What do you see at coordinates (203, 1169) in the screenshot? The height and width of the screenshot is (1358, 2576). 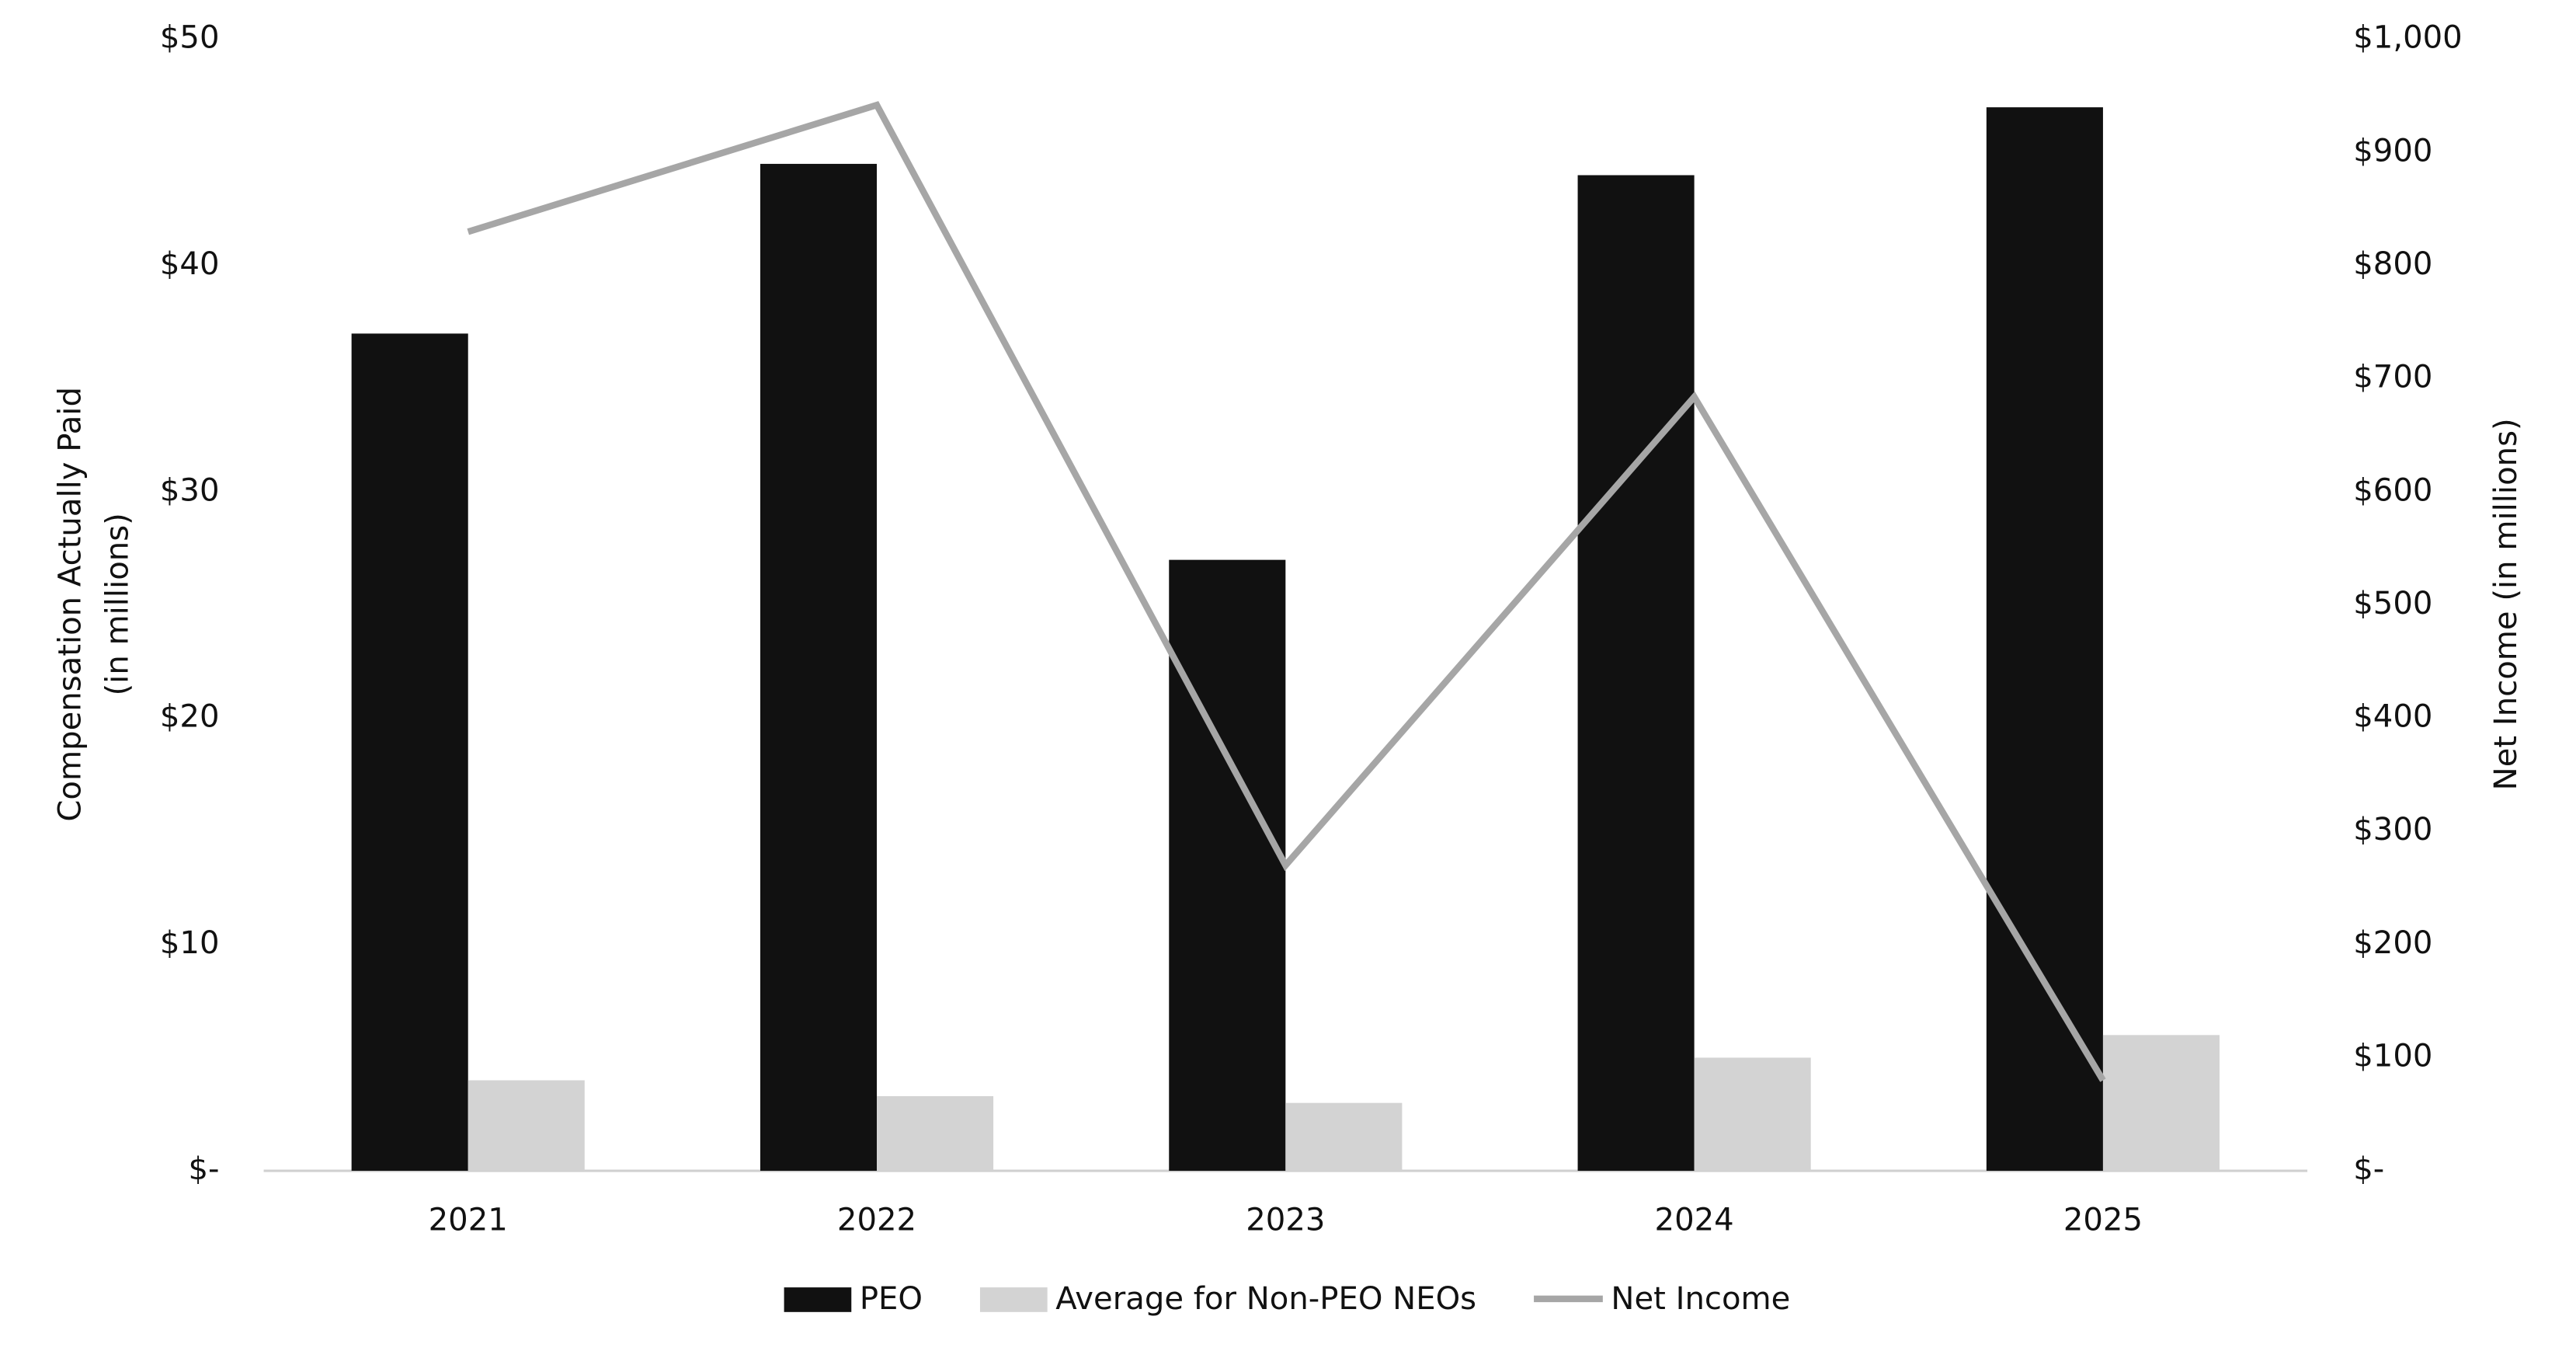 I see `y-tick-label: $-` at bounding box center [203, 1169].